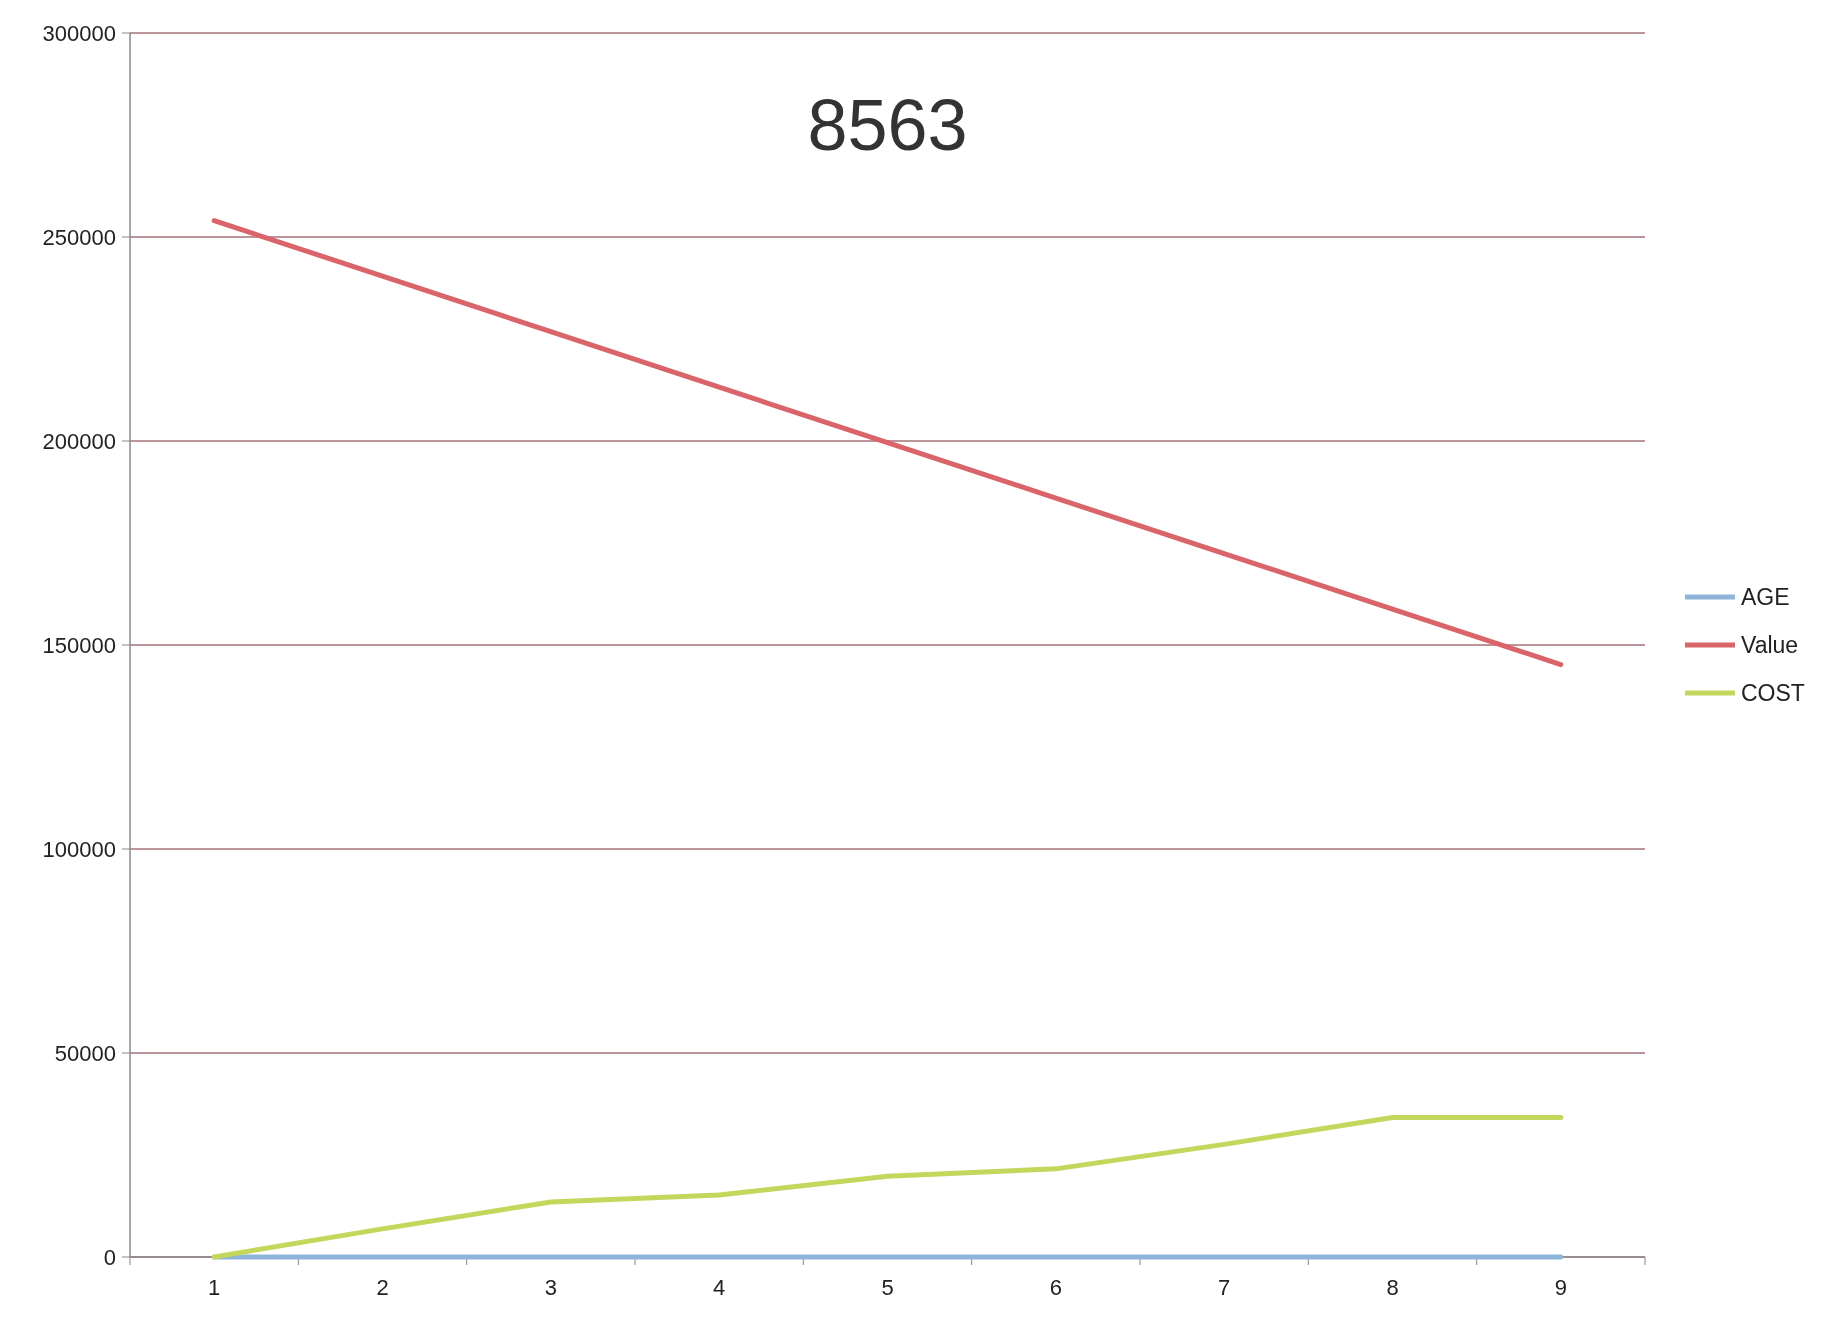  I want to click on y-tick-label: 50000, so click(85, 1053).